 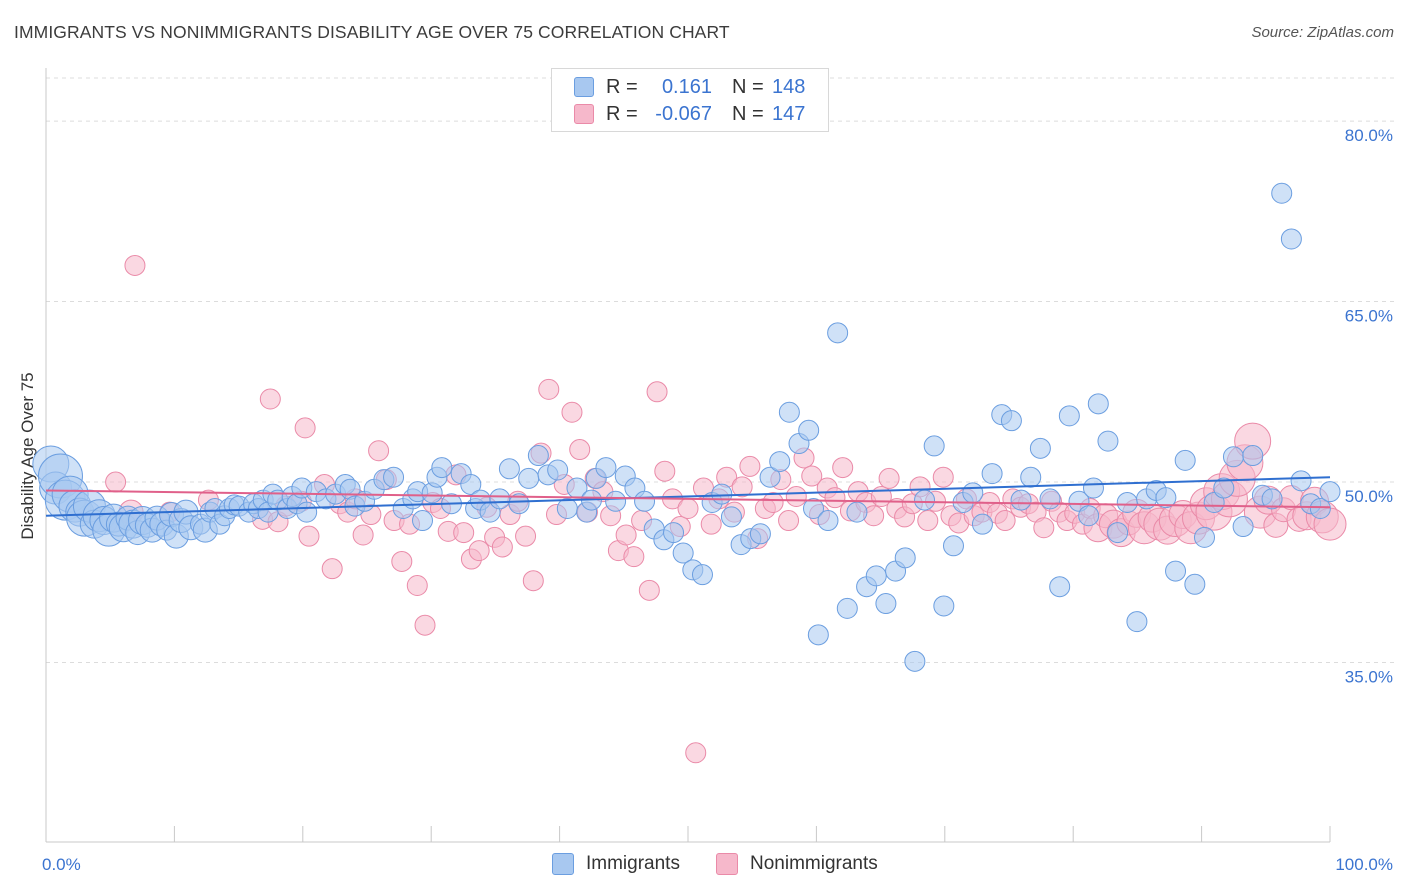 I want to click on nonimmigrants-legend-label: Nonimmigrants, so click(x=814, y=863).